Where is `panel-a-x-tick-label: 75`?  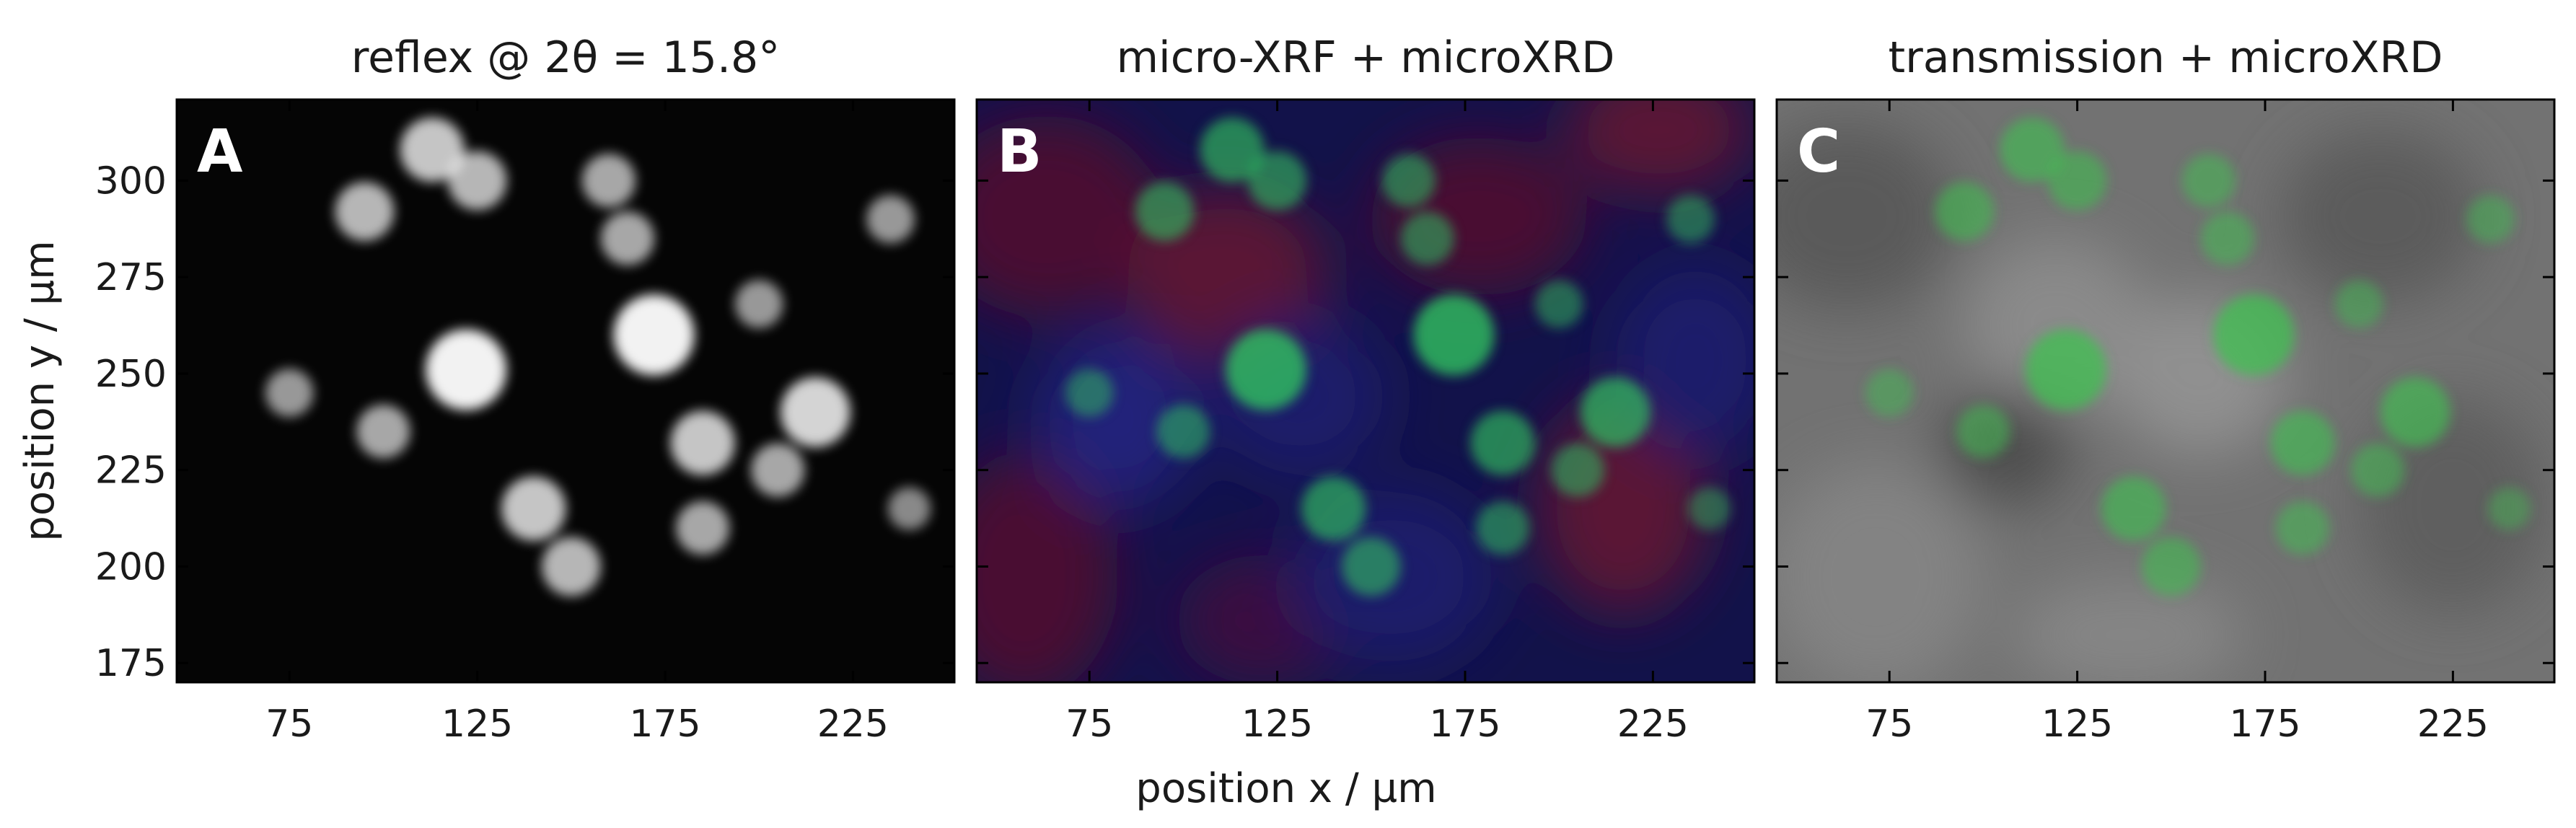
panel-a-x-tick-label: 75 is located at coordinates (289, 724).